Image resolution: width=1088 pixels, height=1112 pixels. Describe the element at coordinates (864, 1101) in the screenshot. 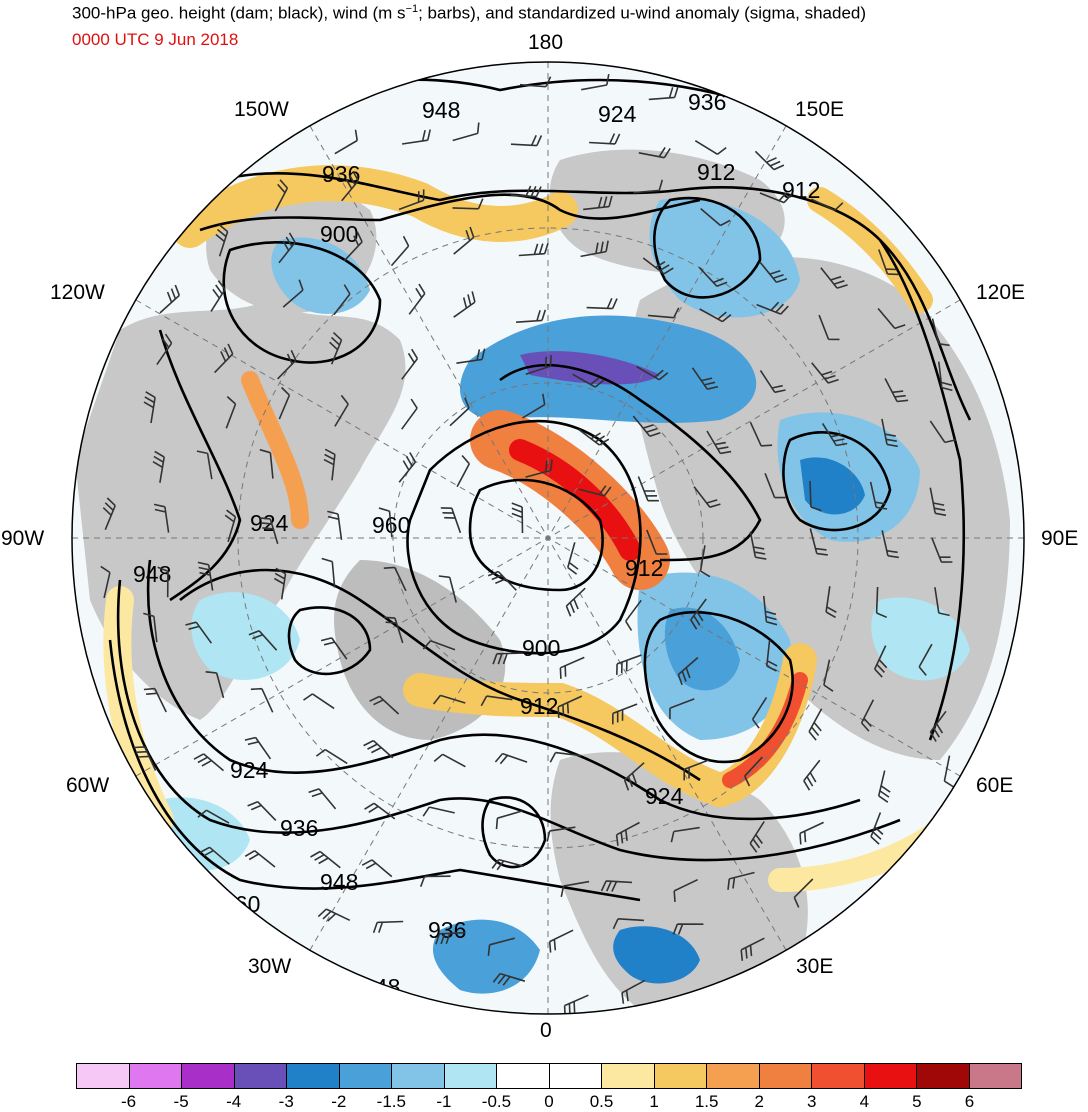

I see `colorbar-tick-label: 4` at that location.